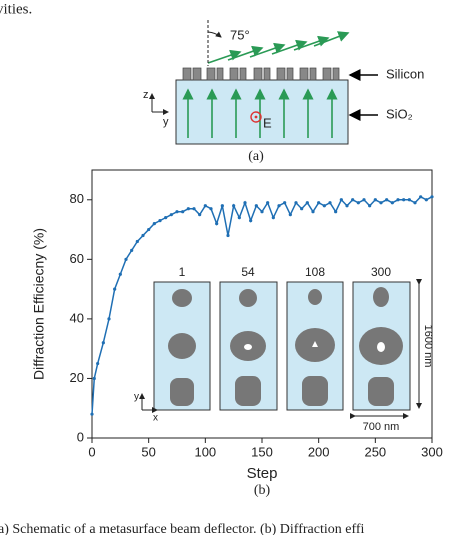 This screenshot has height=540, width=474. I want to click on angle-label: 75°, so click(240, 34).